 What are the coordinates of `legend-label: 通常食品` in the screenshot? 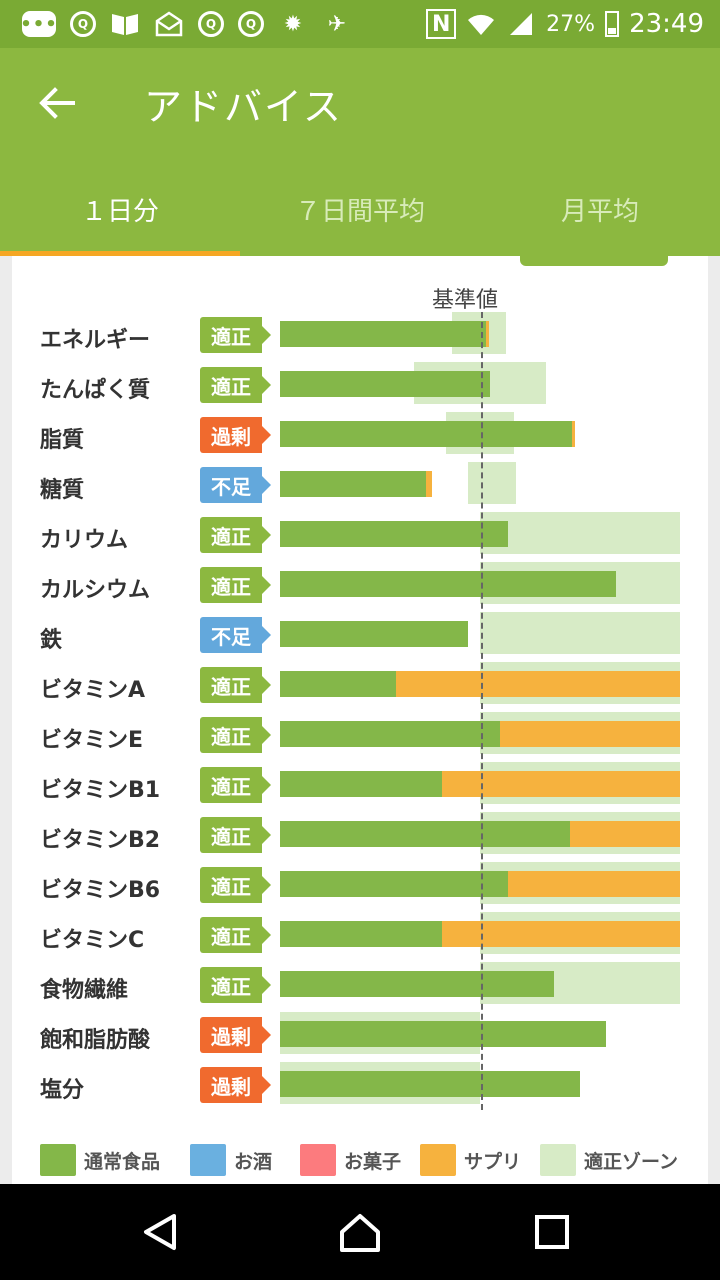 It's located at (122, 1161).